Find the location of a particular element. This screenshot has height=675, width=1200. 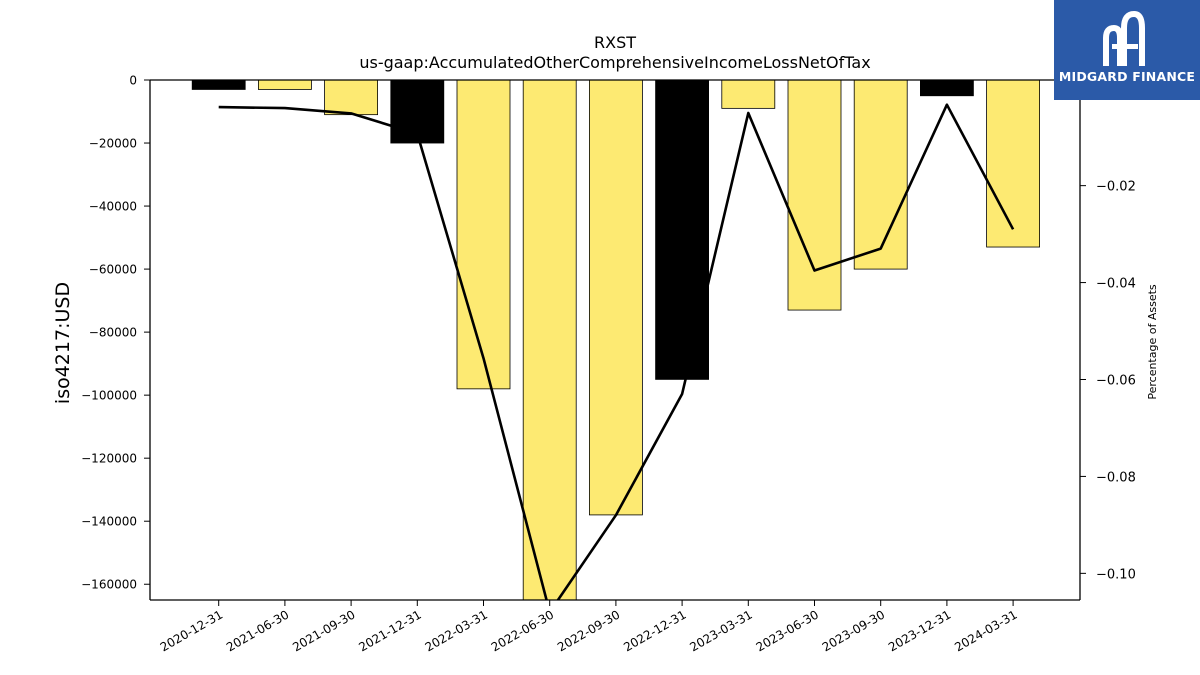

y-tick-label: −80000 is located at coordinates (113, 333).